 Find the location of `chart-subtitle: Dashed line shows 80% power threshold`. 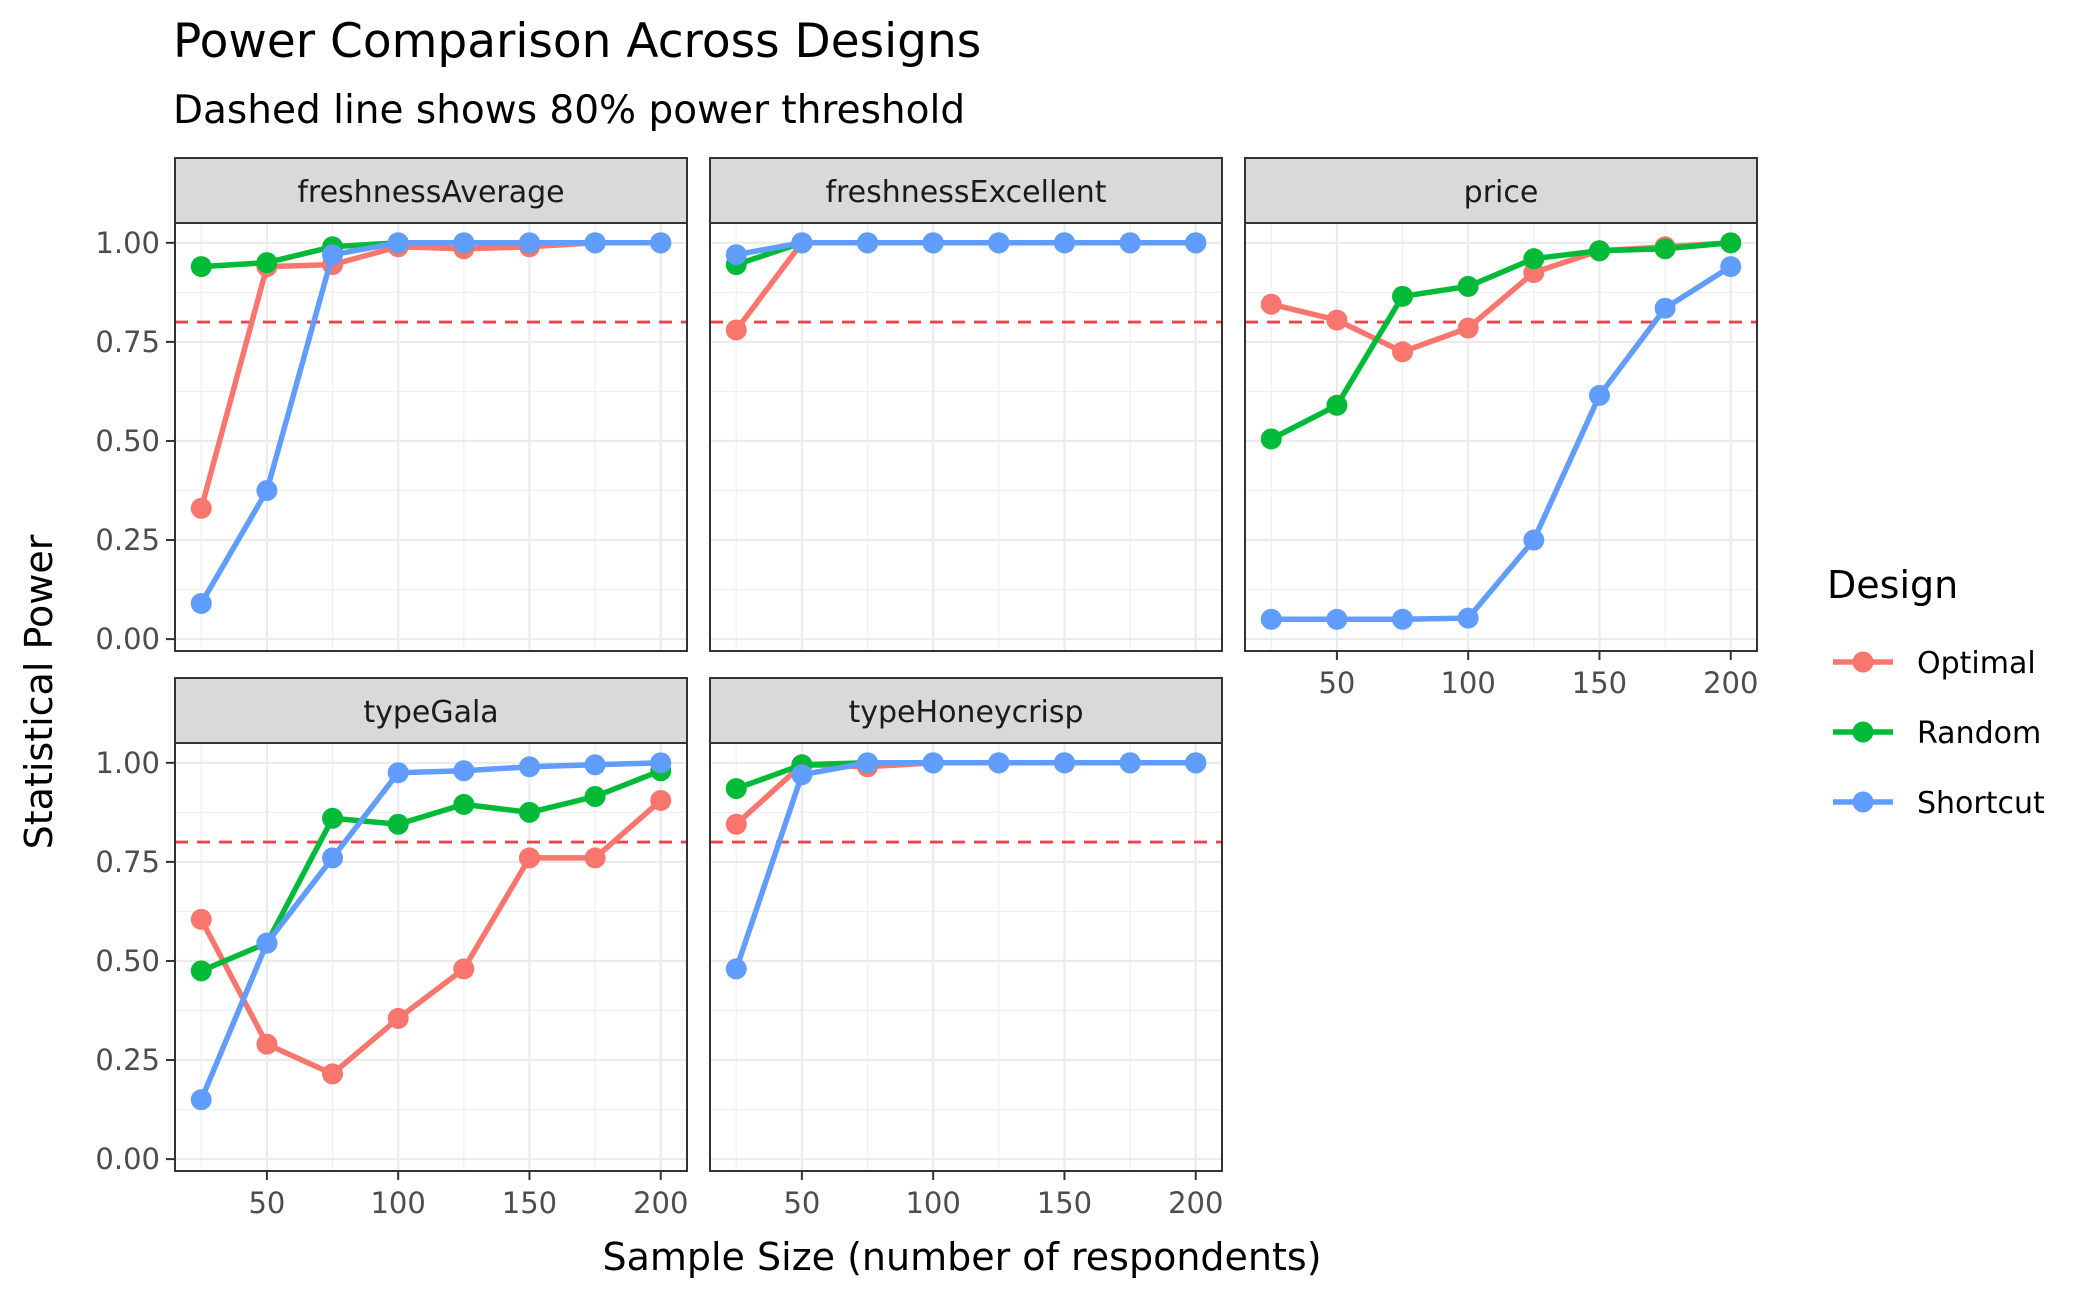

chart-subtitle: Dashed line shows 80% power threshold is located at coordinates (569, 110).